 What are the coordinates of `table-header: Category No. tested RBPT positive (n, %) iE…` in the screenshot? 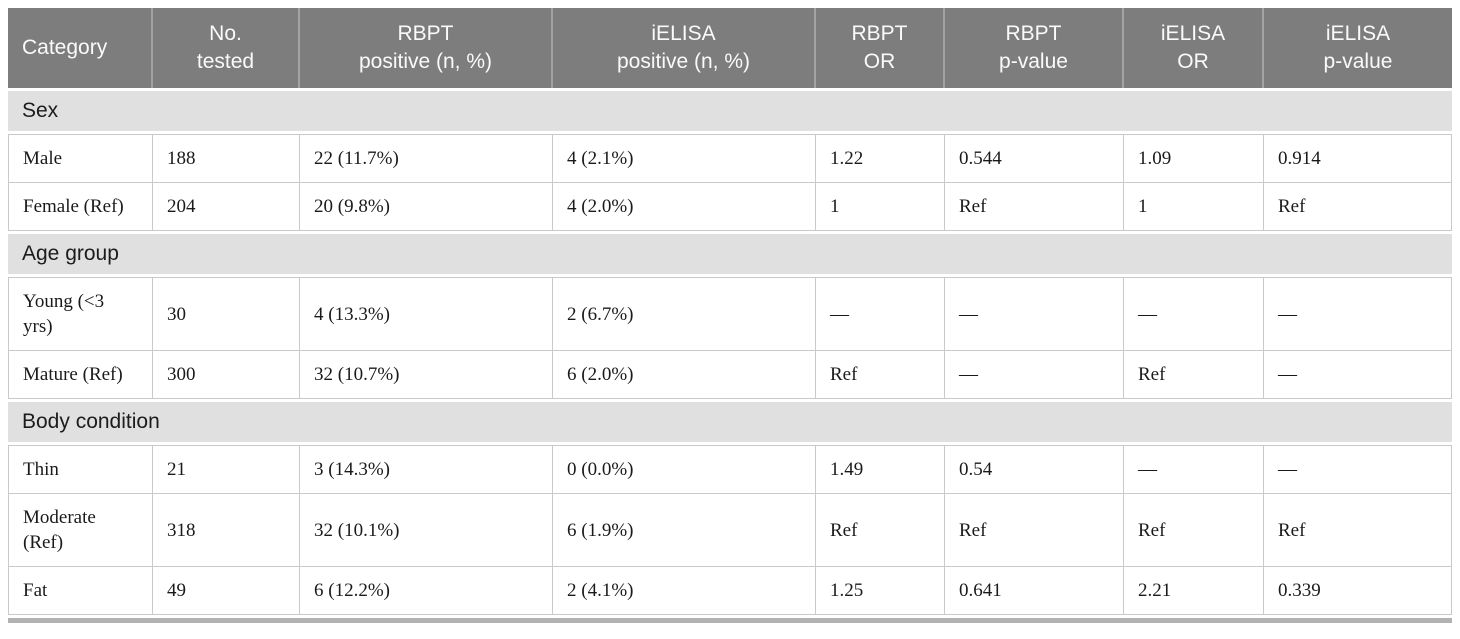 It's located at (730, 48).